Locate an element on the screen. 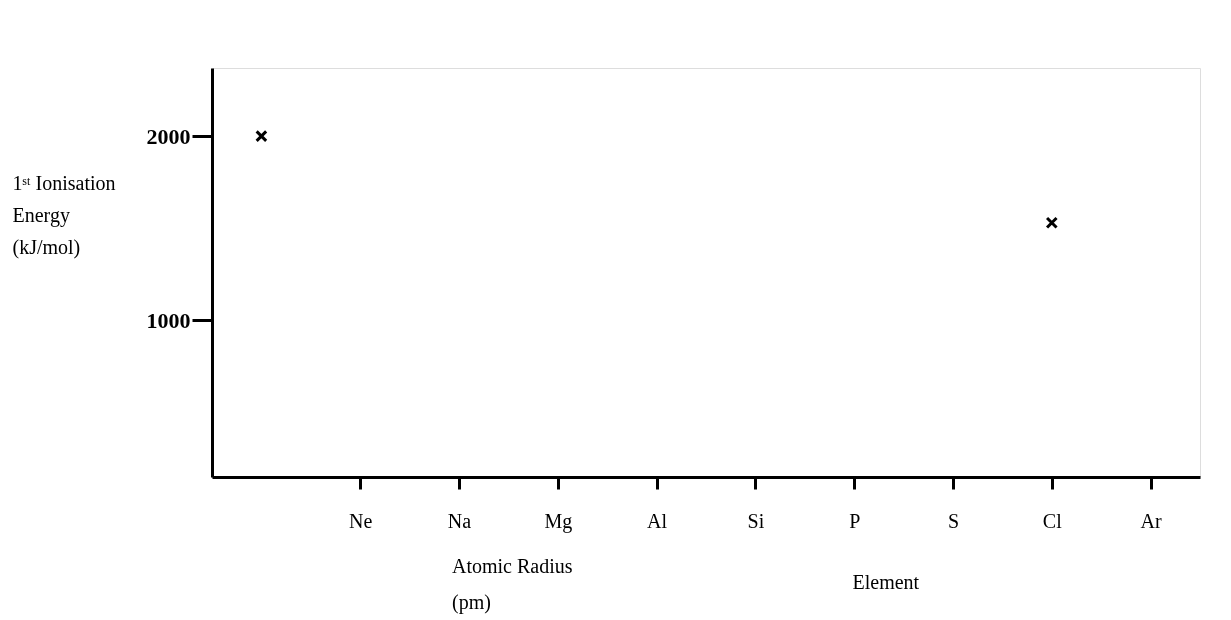 Image resolution: width=1231 pixels, height=620 pixels. x-tick-label: Ne is located at coordinates (361, 520).